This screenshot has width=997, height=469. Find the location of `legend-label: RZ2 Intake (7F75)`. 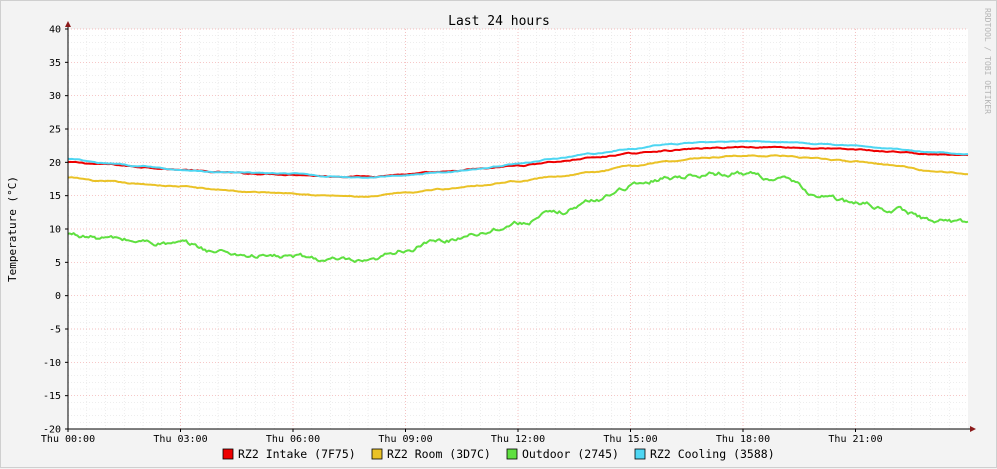

legend-label: RZ2 Intake (7F75) is located at coordinates (297, 454).